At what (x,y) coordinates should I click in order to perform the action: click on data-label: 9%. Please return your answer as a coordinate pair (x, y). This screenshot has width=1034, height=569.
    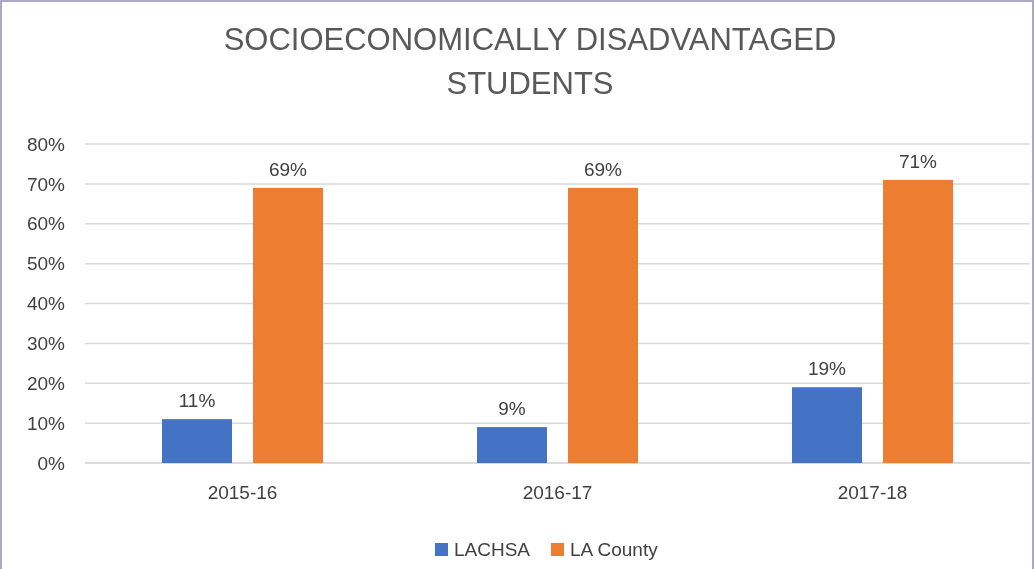
    Looking at the image, I should click on (512, 409).